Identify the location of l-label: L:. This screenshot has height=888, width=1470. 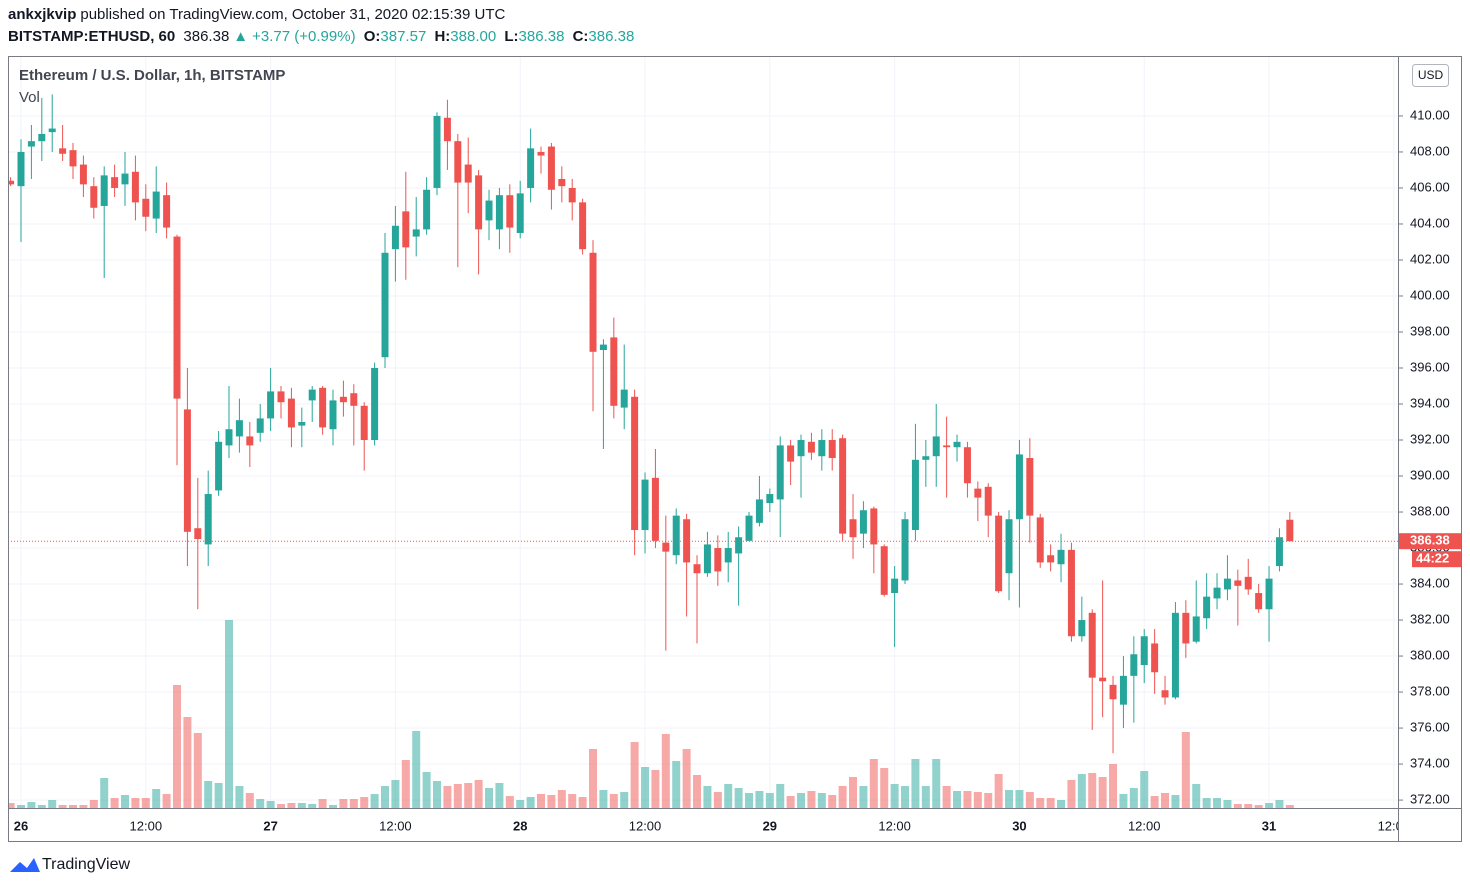
(511, 36).